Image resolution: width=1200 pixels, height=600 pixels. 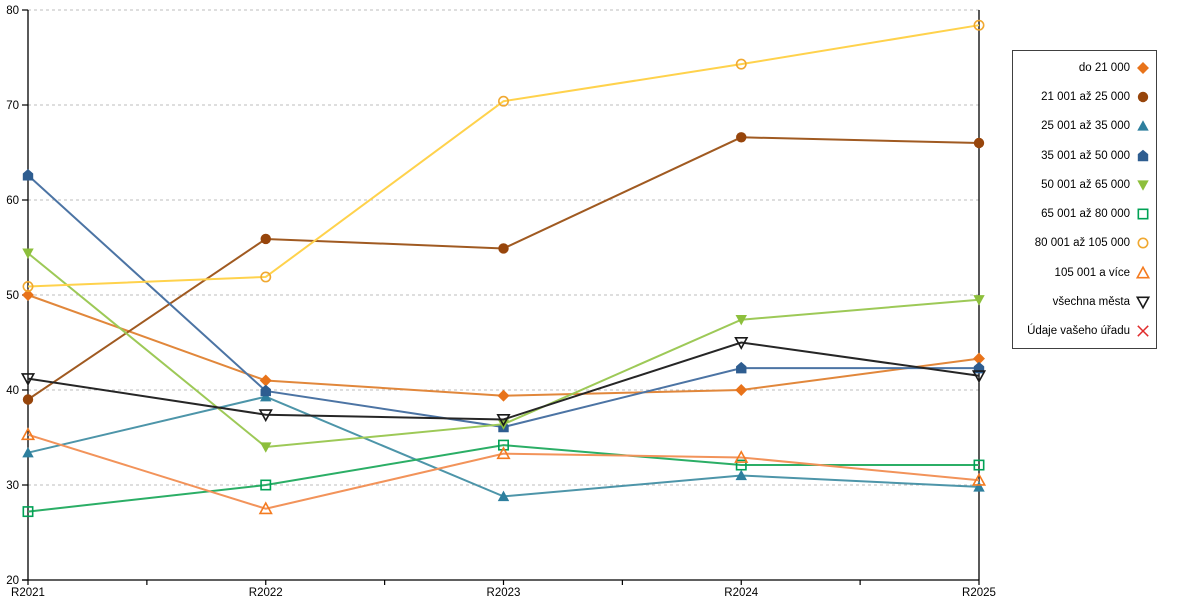 What do you see at coordinates (741, 593) in the screenshot?
I see `x-tick-label: R2024` at bounding box center [741, 593].